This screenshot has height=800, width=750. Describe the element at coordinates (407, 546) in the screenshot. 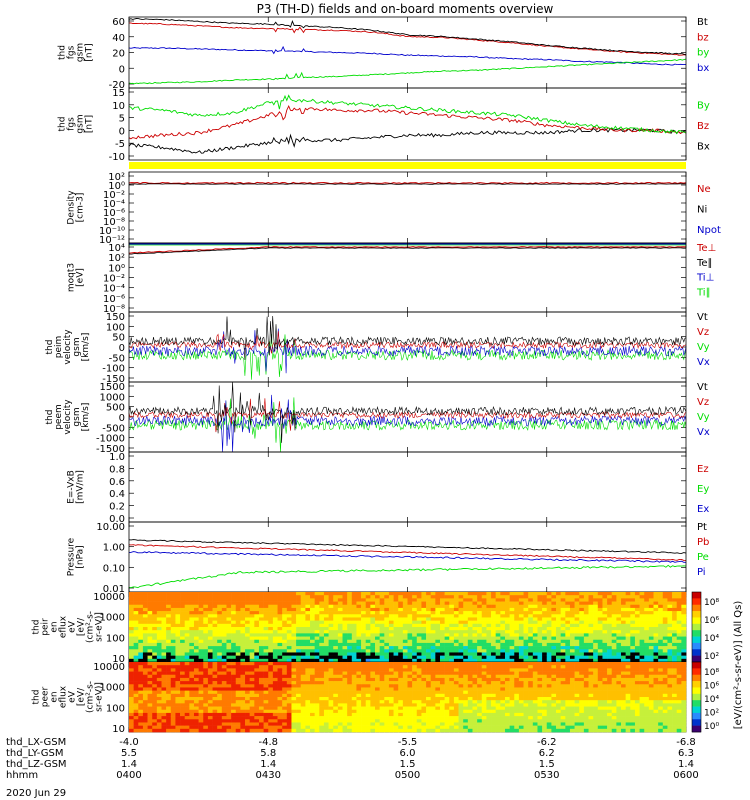

I see `series-pt-line` at that location.